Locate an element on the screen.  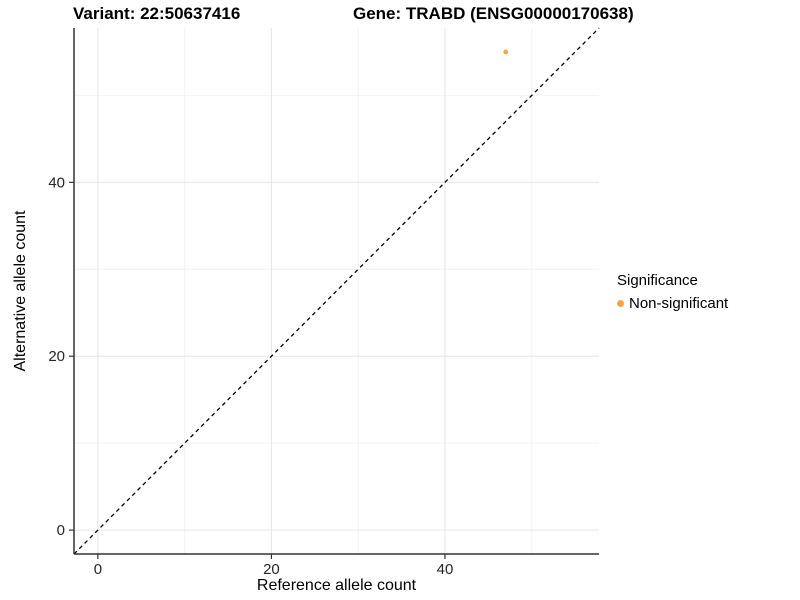
plot-title-variant: Variant: 22:50637416 is located at coordinates (157, 13).